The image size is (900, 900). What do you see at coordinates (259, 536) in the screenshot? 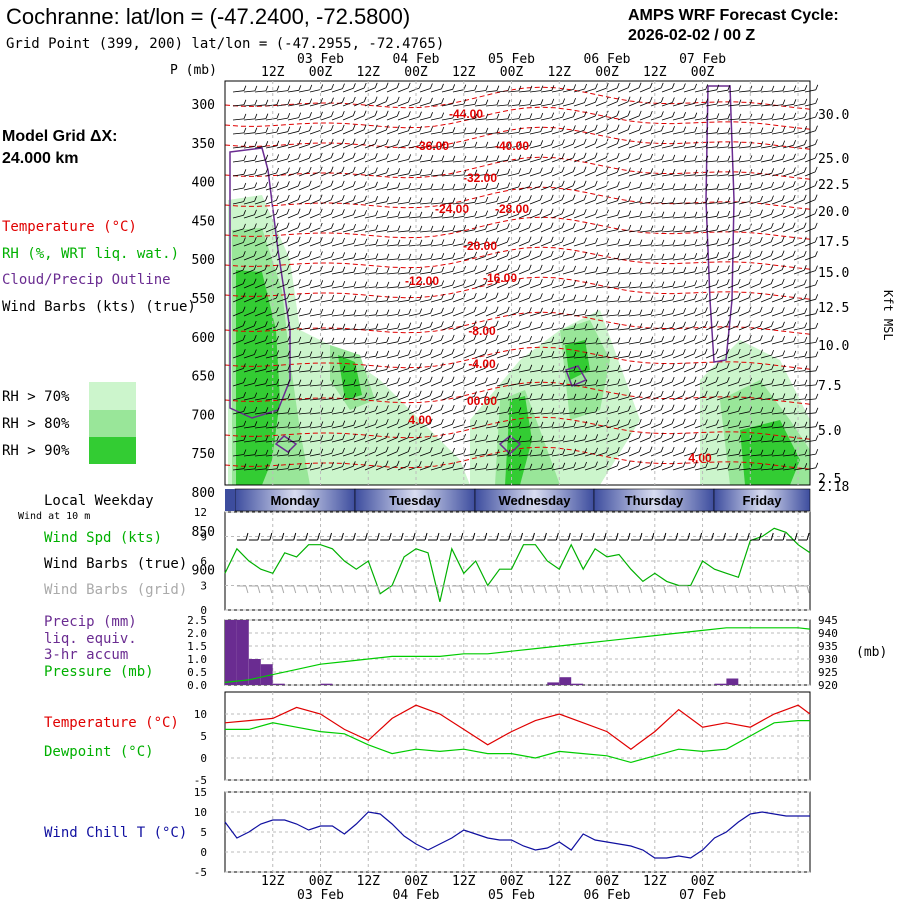
I see `wind-barb-true-flag` at bounding box center [259, 536].